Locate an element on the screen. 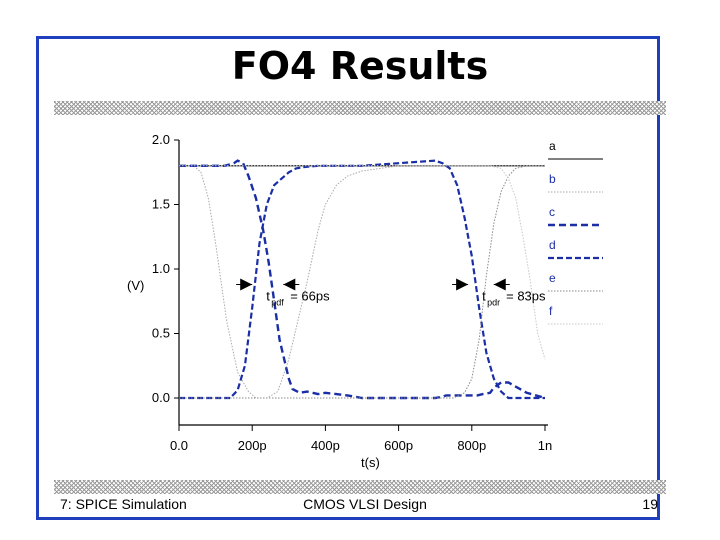 This screenshot has height=540, width=720. legend-label-d: d is located at coordinates (552, 245).